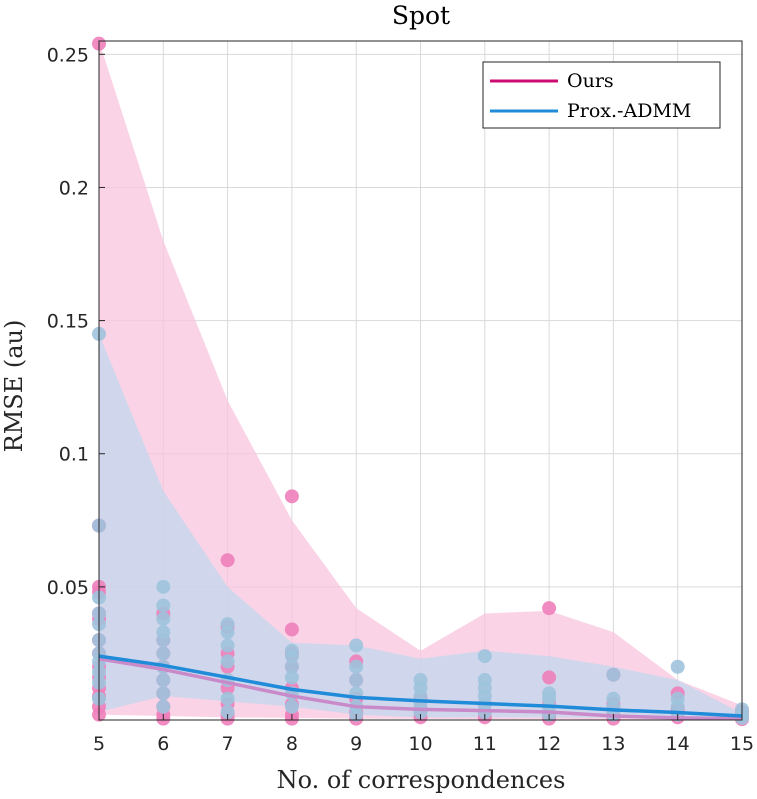  I want to click on x-tick-label: 9, so click(356, 744).